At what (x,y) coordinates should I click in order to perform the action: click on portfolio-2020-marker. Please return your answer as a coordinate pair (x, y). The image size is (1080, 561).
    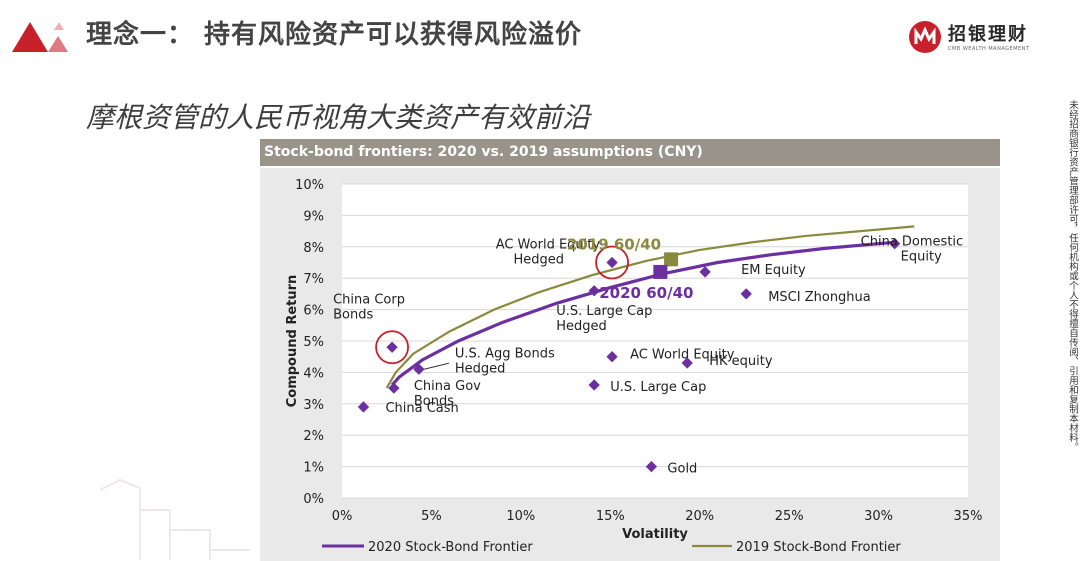
    Looking at the image, I should click on (660, 271).